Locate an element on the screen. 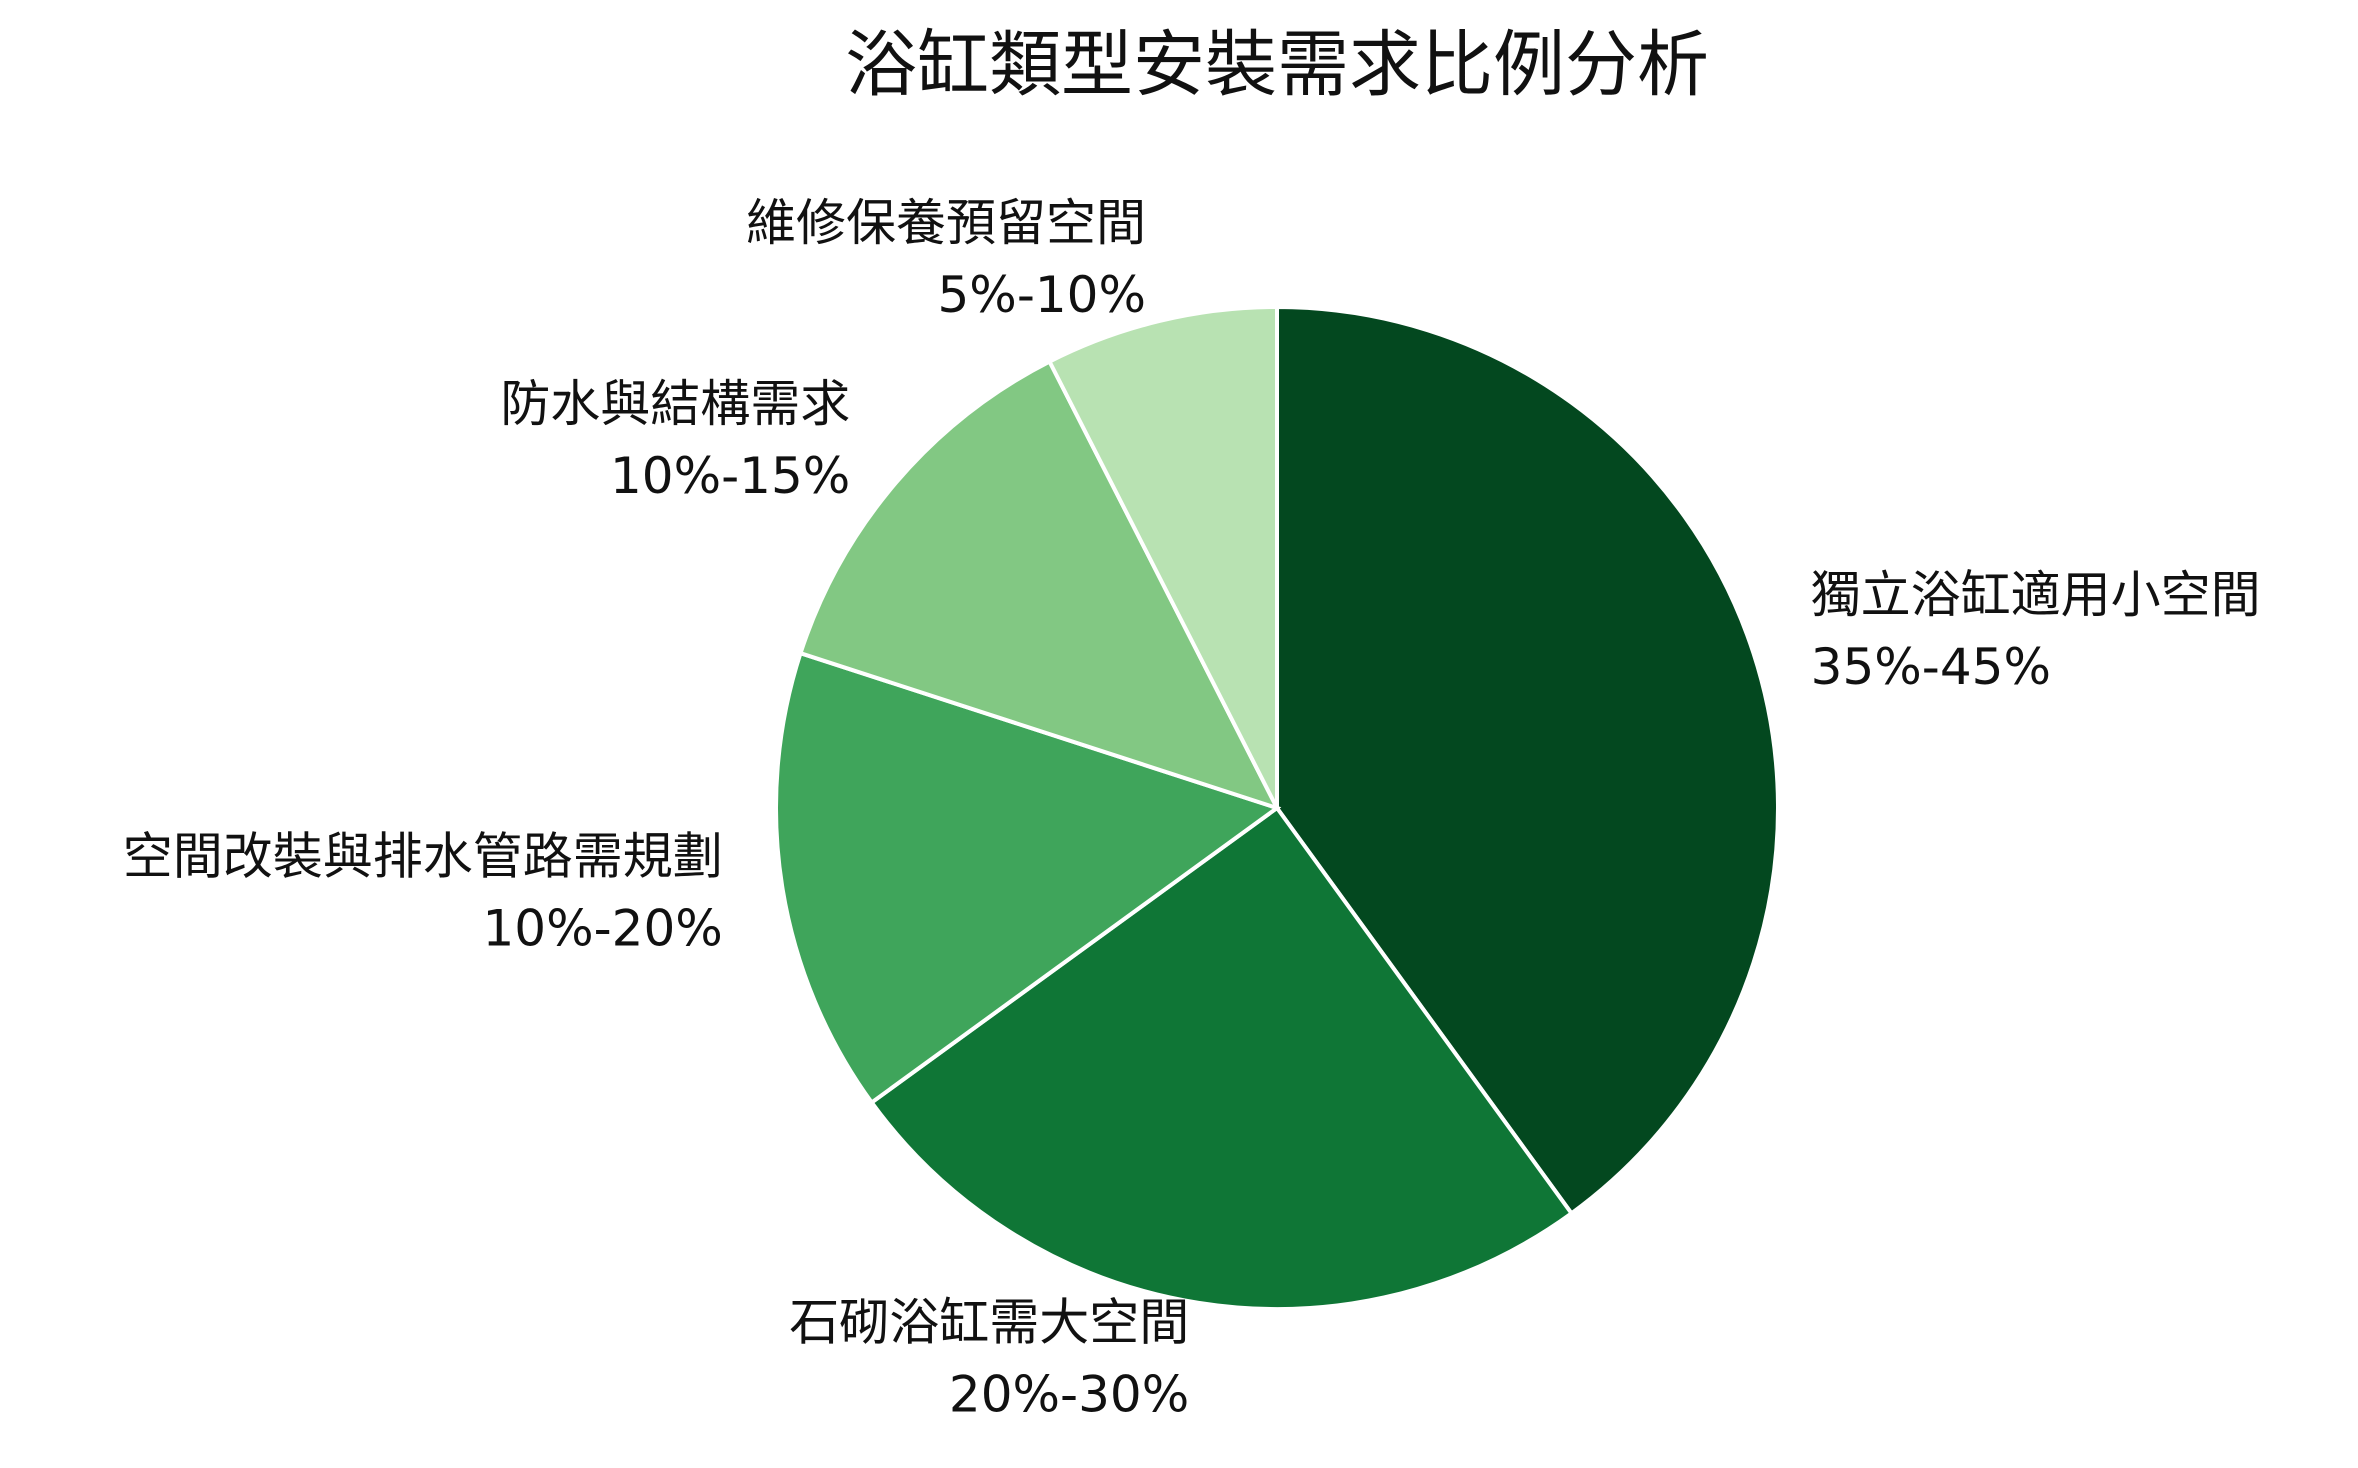 This screenshot has height=1468, width=2358. slice-label: 維修保養預留空間 is located at coordinates (946, 223).